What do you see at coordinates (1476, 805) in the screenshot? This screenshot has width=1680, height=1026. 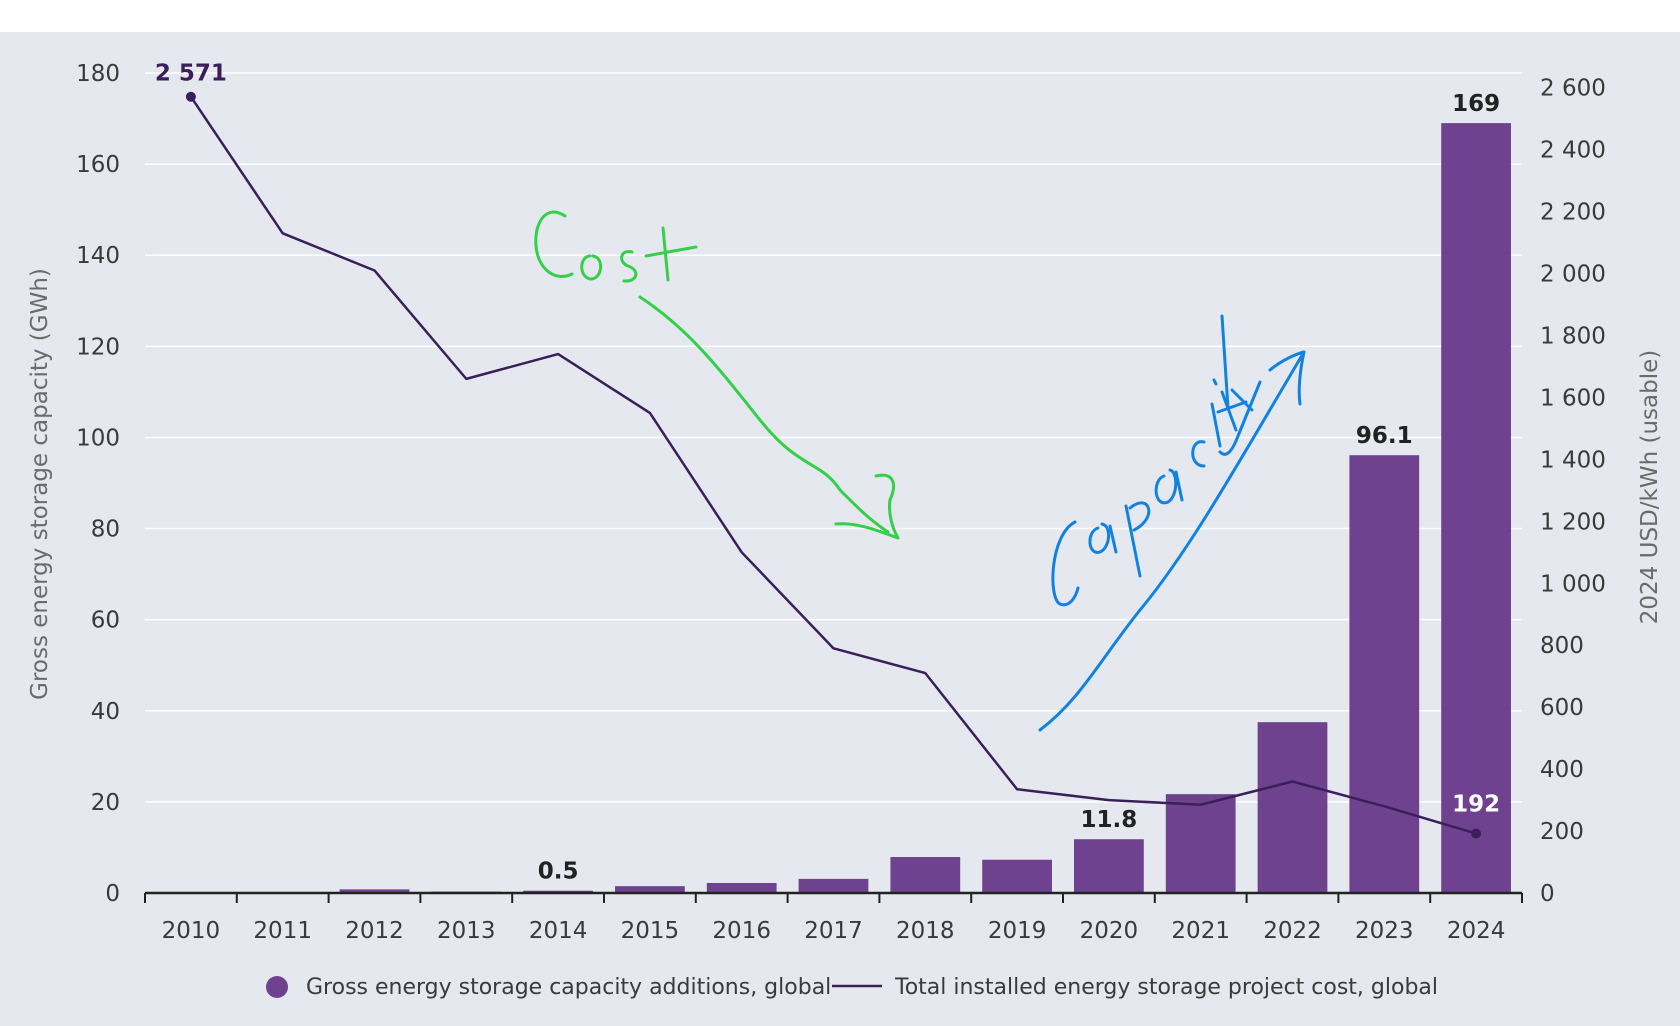 I see `cost-value-label: 192` at bounding box center [1476, 805].